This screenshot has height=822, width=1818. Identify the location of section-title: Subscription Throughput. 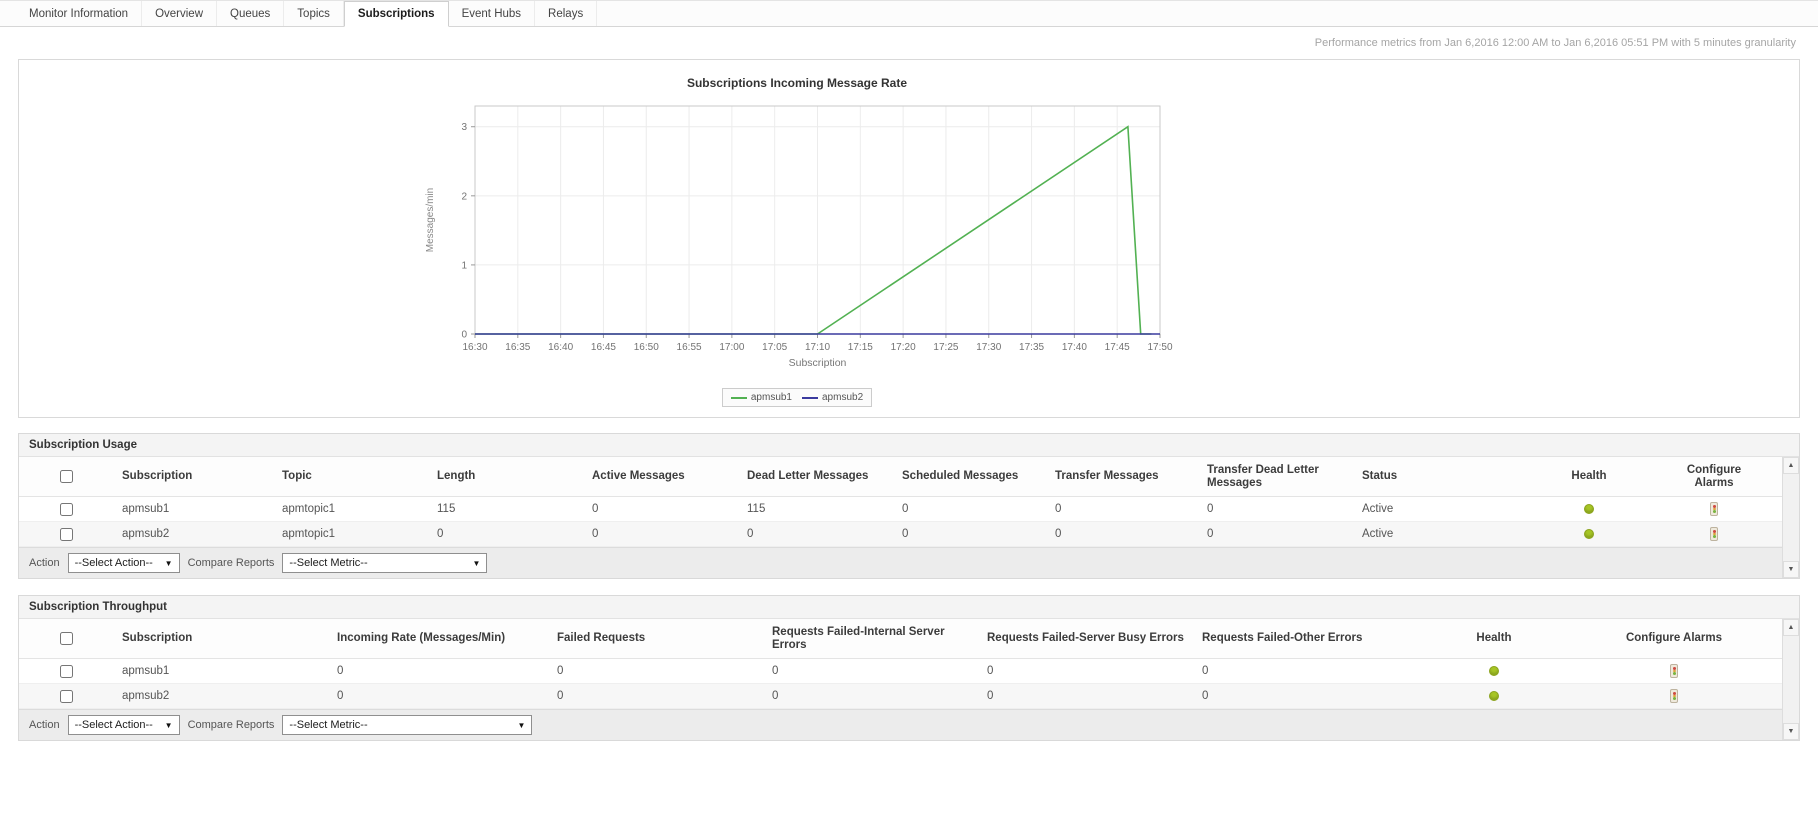
(909, 607).